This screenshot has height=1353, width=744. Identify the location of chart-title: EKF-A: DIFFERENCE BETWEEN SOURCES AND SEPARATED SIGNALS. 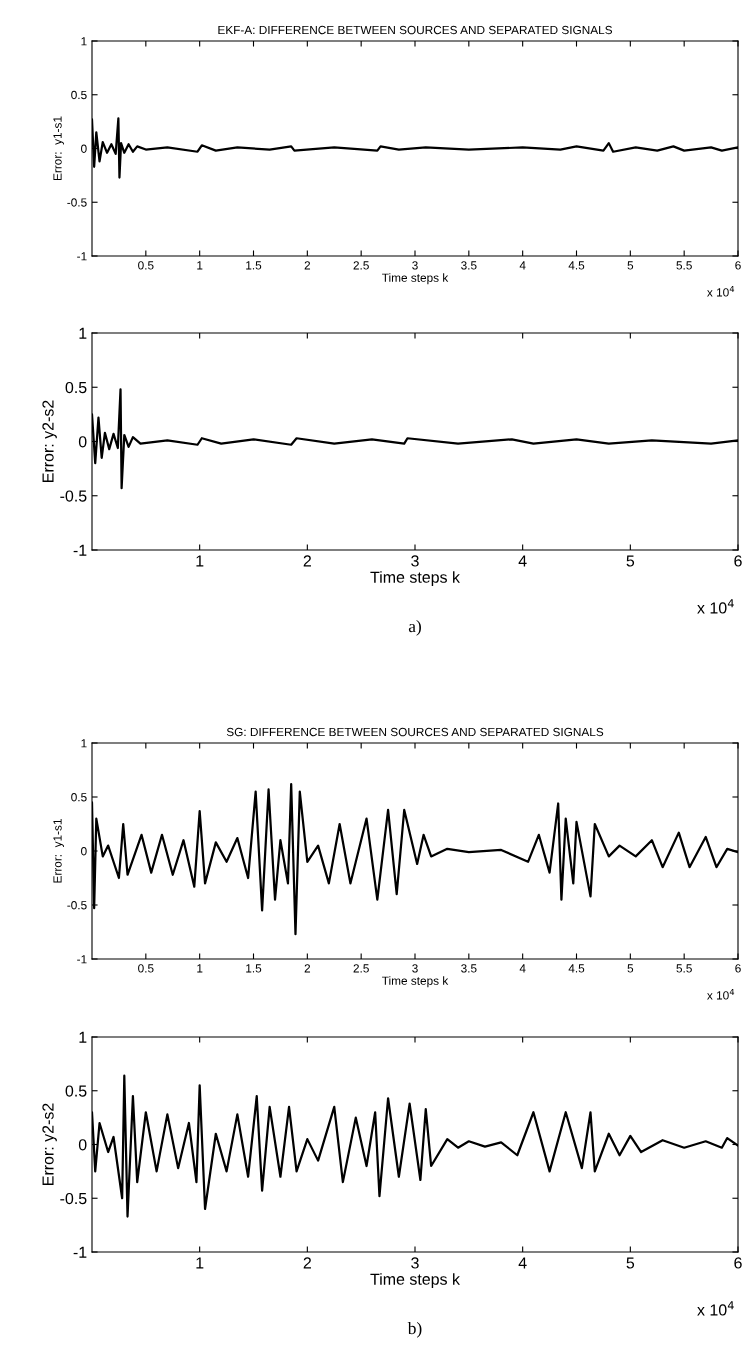
(415, 30).